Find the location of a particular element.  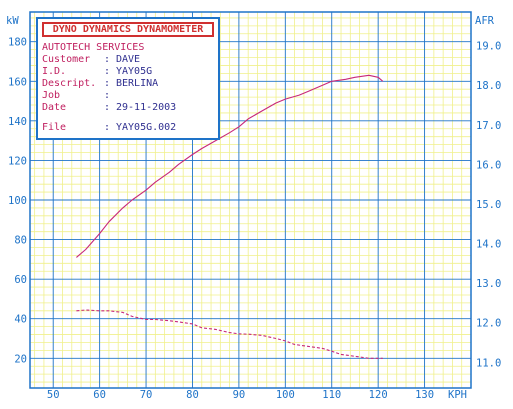

y-right-tick-label: 19.0 is located at coordinates (488, 47).